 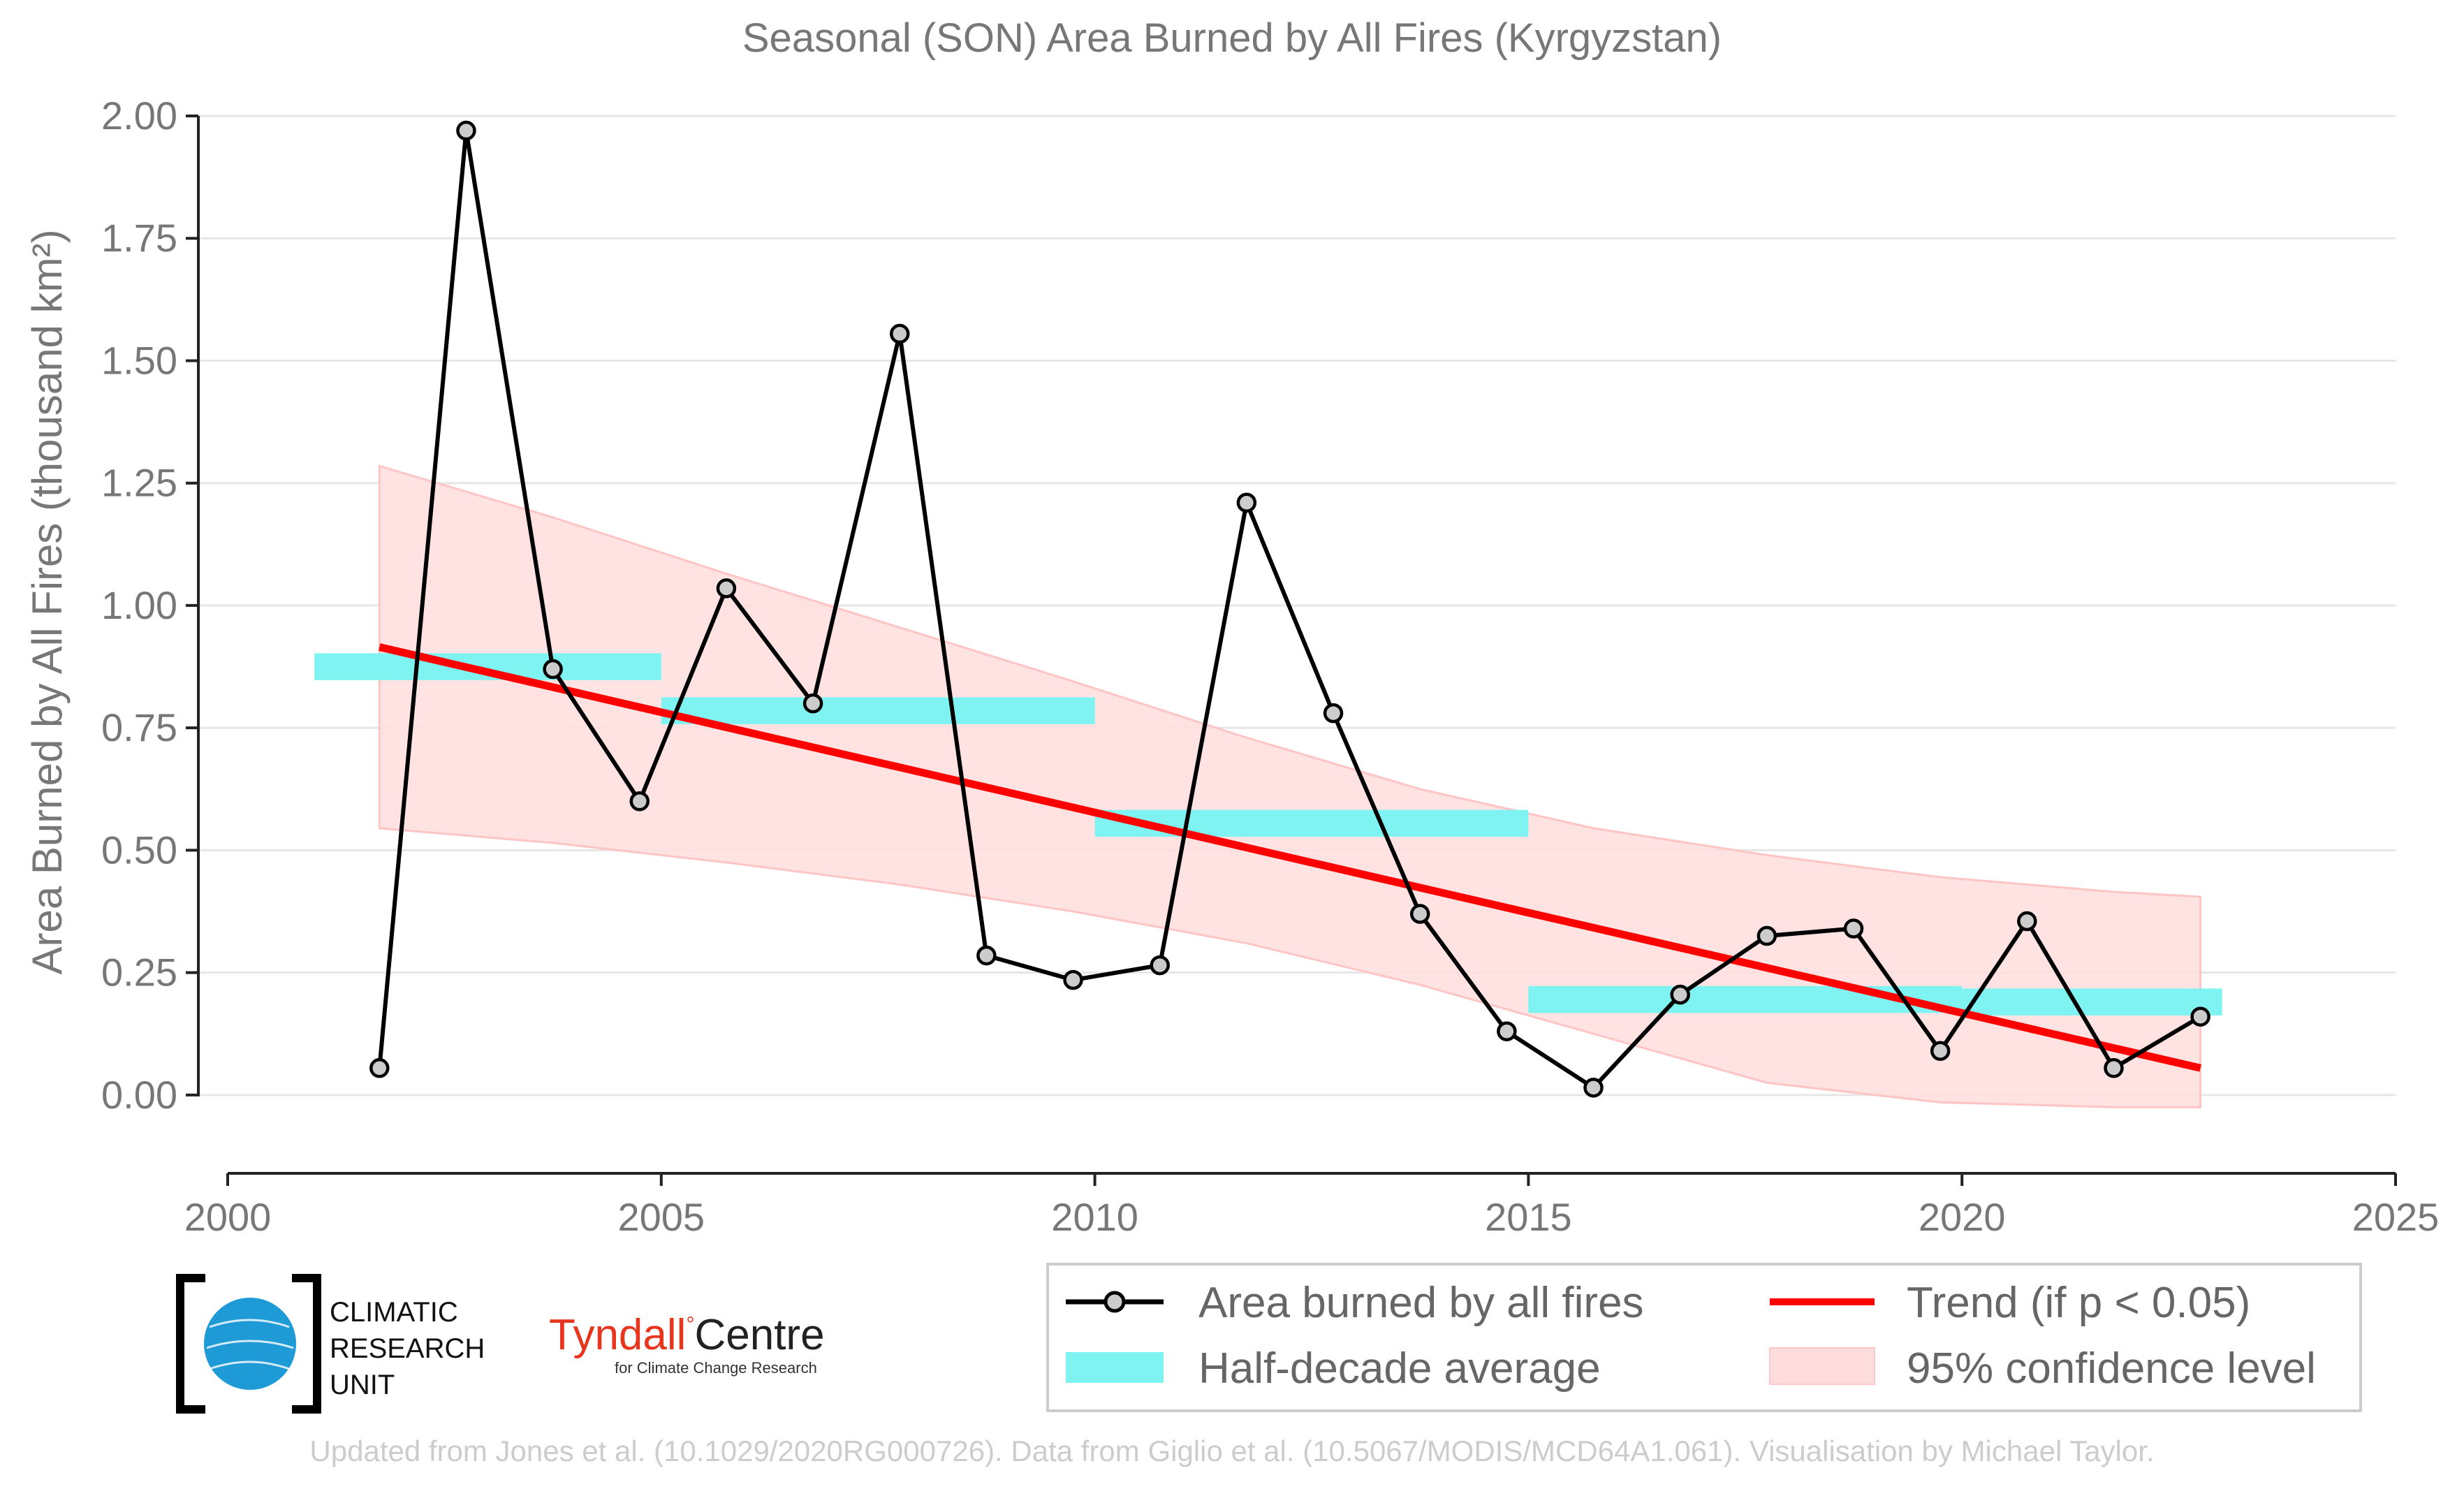 I want to click on x-tick-label: 2020, so click(x=1962, y=1217).